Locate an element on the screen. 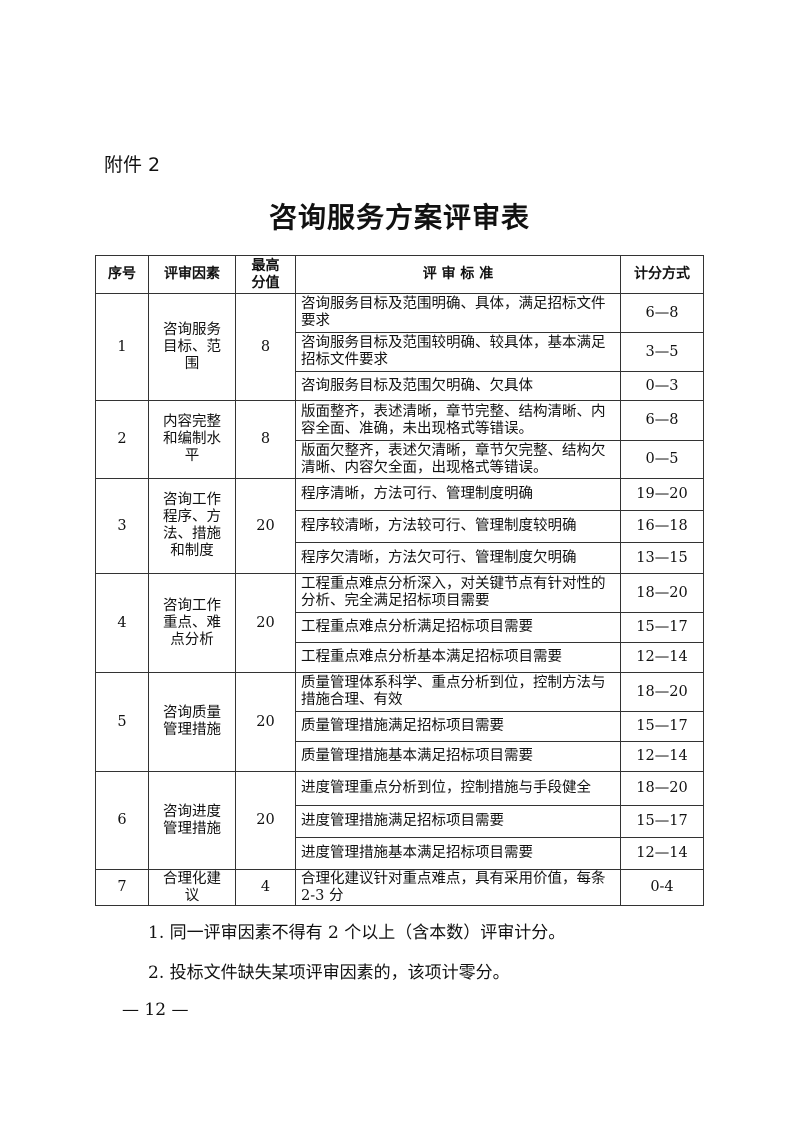 This screenshot has width=799, height=1129. table-row: 3 咨询工作程序、方法、措施和制度 20 程序清晰，方法可行、管理制度明确 19—20 is located at coordinates (399, 526).